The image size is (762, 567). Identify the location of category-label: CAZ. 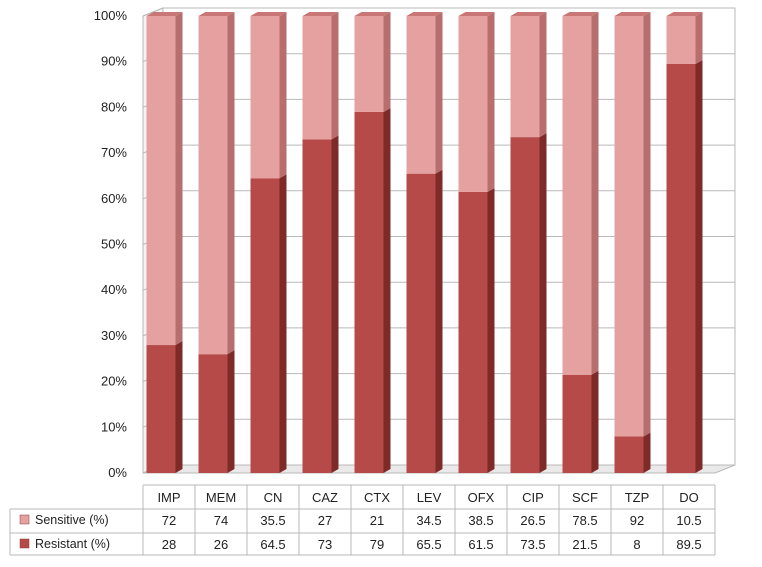
(325, 497).